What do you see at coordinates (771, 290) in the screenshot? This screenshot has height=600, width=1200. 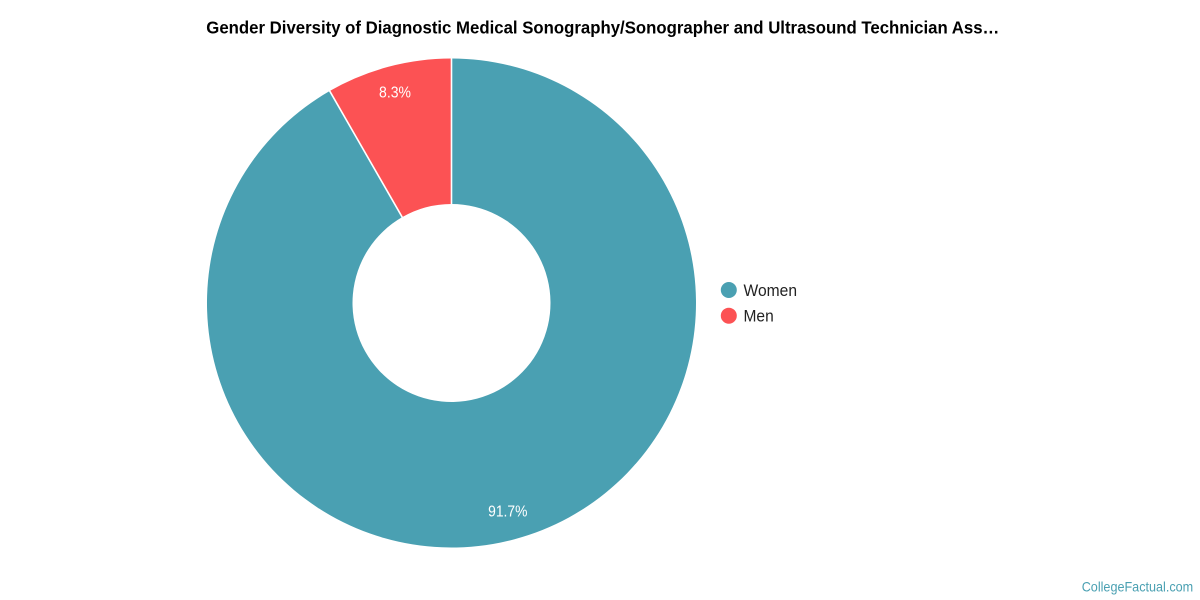 I see `svg-text: Women` at bounding box center [771, 290].